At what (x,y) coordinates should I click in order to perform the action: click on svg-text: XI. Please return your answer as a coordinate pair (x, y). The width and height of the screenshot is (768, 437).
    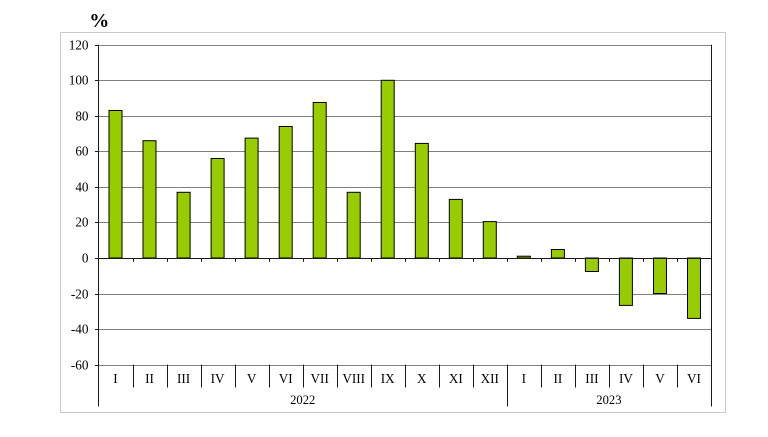
    Looking at the image, I should click on (456, 378).